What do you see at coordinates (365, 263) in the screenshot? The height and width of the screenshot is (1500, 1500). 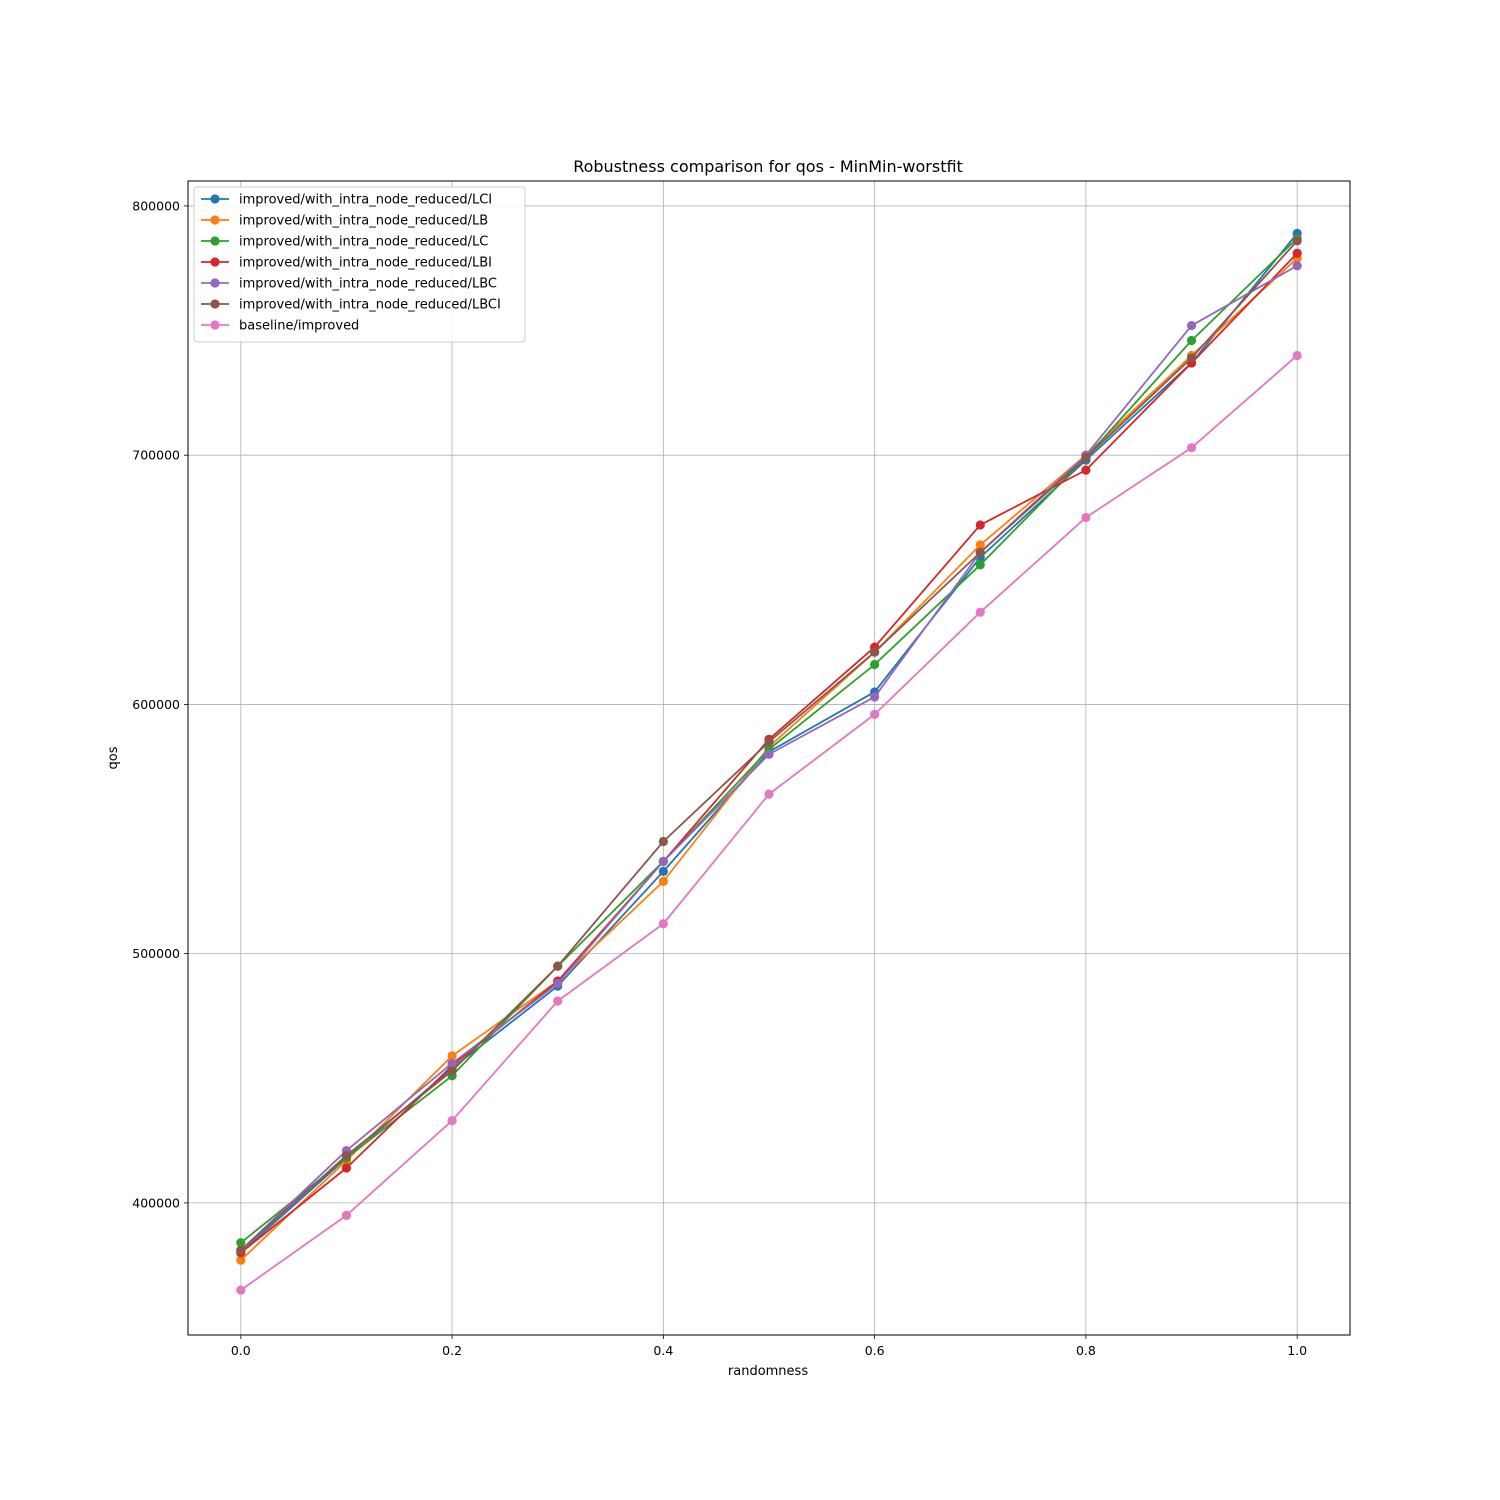 I see `legend-label: improved/with_intra_node_reduced/LBI` at bounding box center [365, 263].